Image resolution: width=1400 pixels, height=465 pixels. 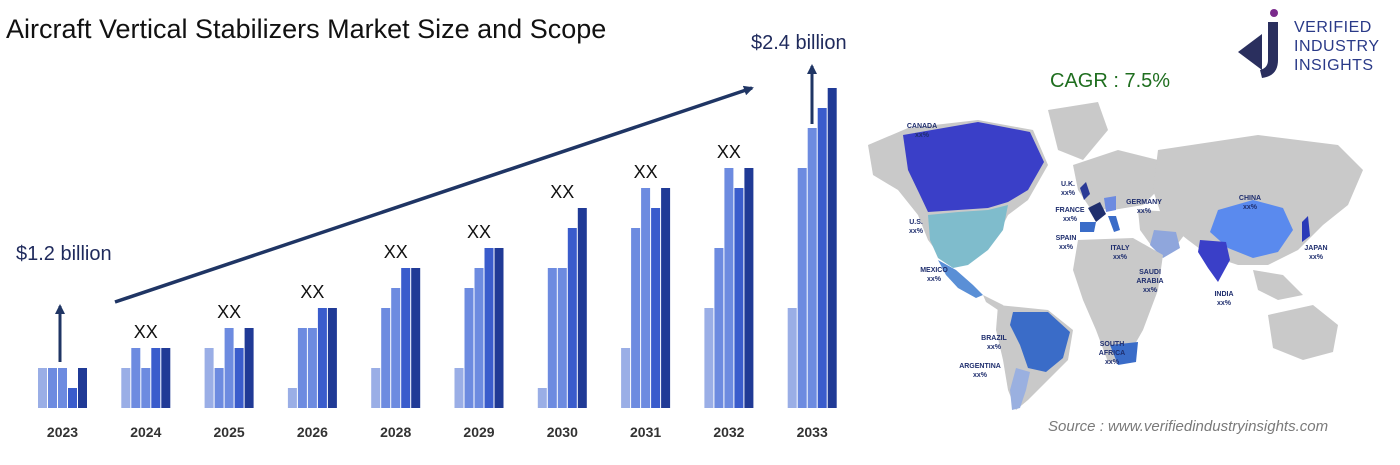 I want to click on bar-2029-s3, so click(x=479, y=338).